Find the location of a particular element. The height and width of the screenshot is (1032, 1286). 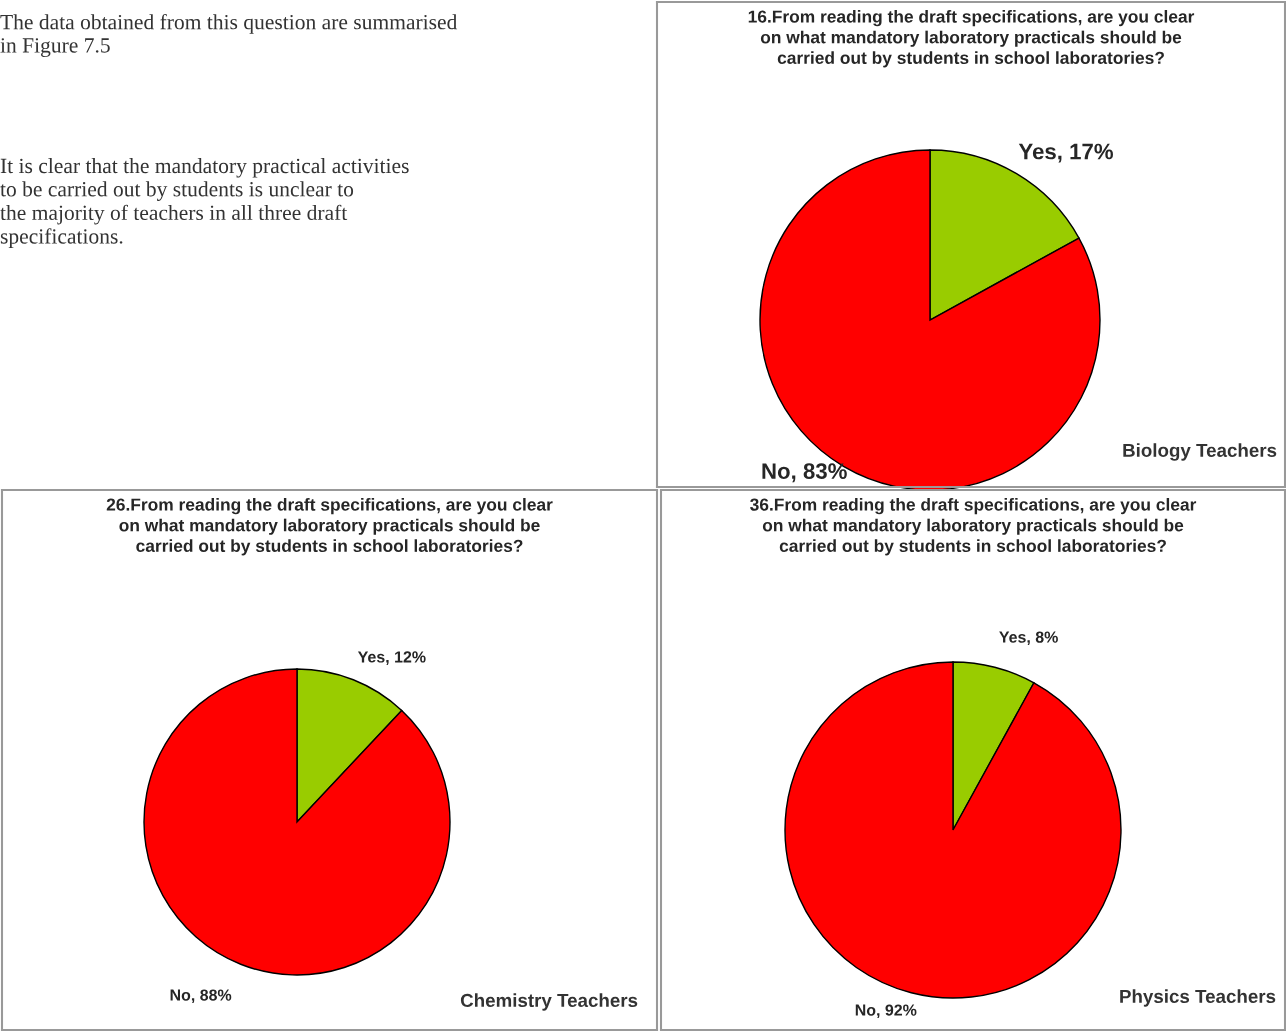

chart-title: 26.From reading the draft specifications, are you clear on what mandatory laboratory practicals should be carried out by students in school laboratories? is located at coordinates (329, 527).